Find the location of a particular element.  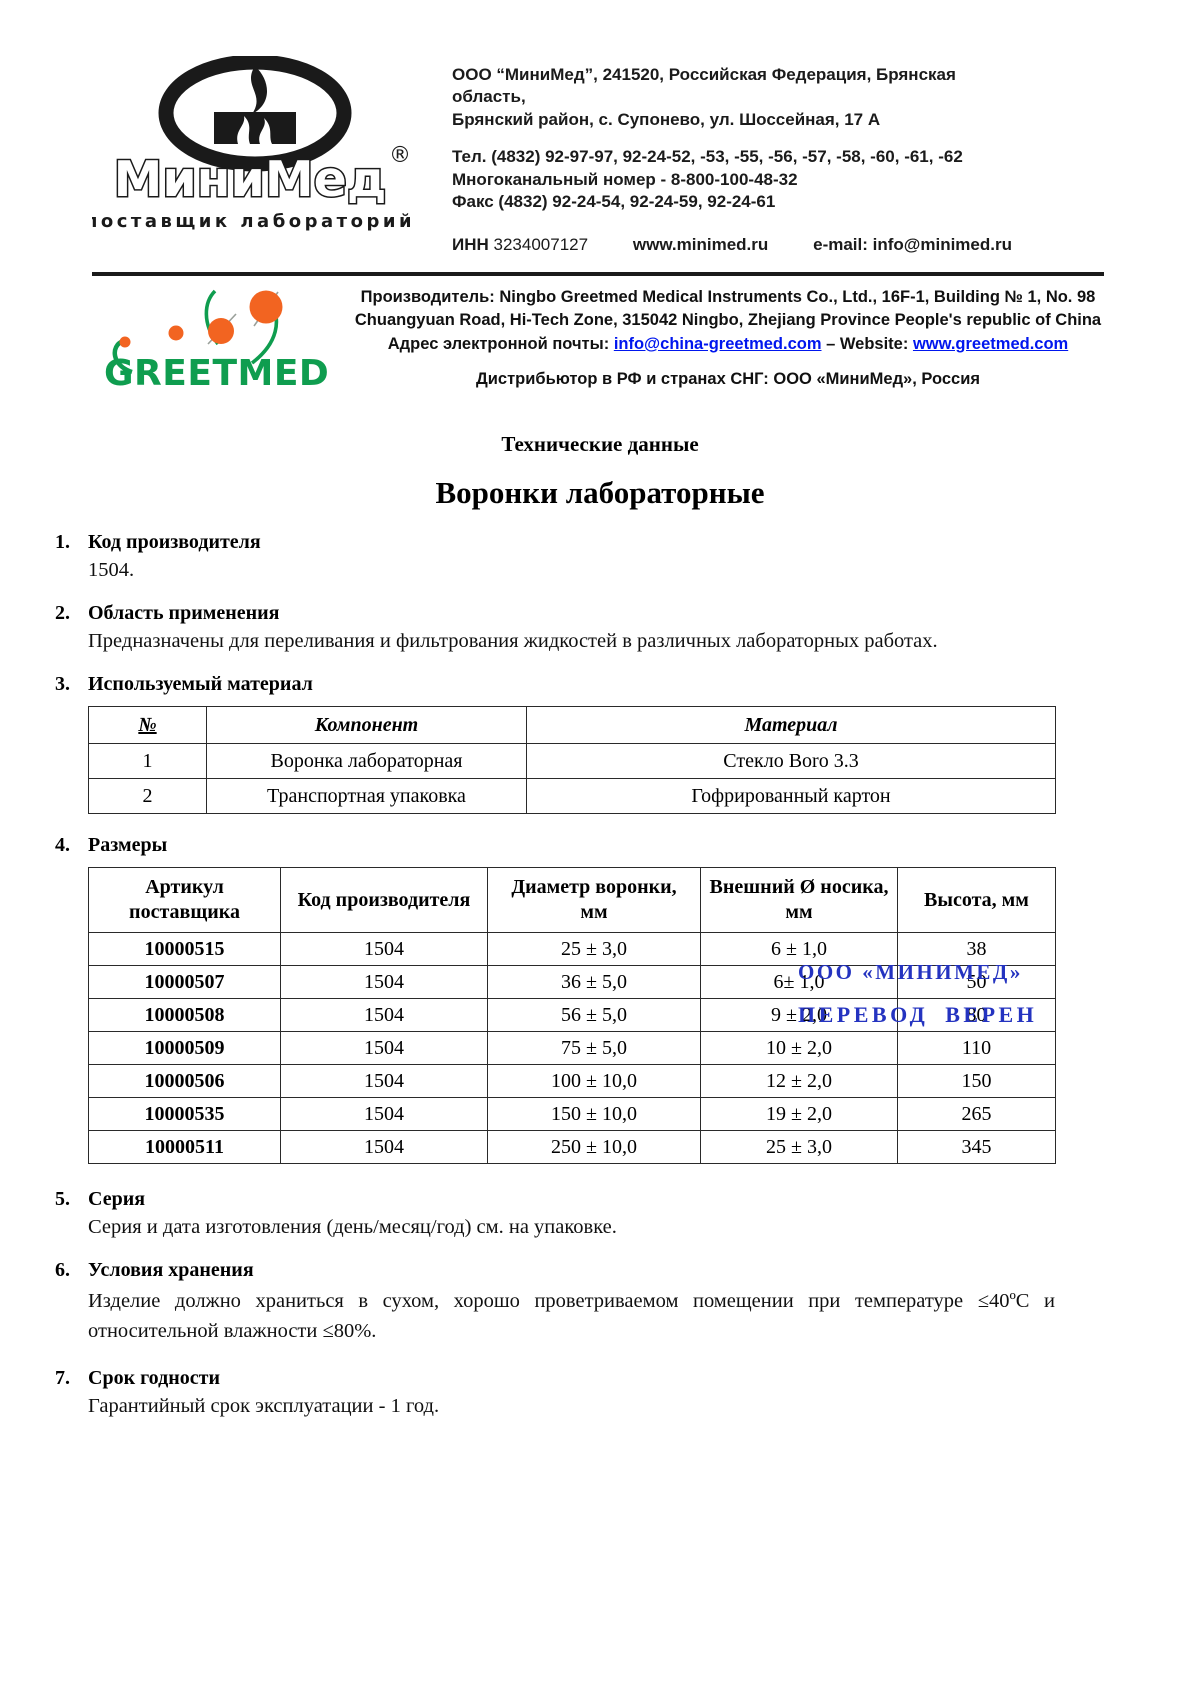

sizes-table-row: 10000507 1504 36 ± 5,0 6± 1,0 50 is located at coordinates (572, 982).